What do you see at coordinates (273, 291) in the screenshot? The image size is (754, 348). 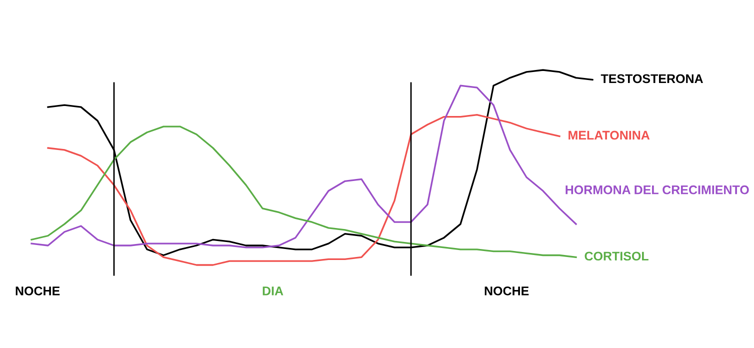 I see `text: DIA` at bounding box center [273, 291].